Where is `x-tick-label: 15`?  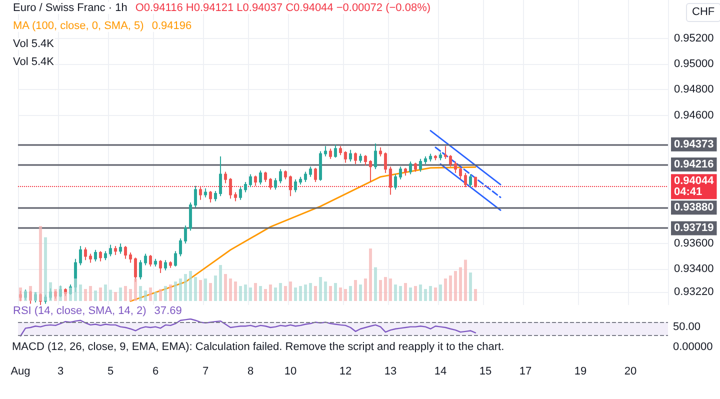
x-tick-label: 15 is located at coordinates (485, 372).